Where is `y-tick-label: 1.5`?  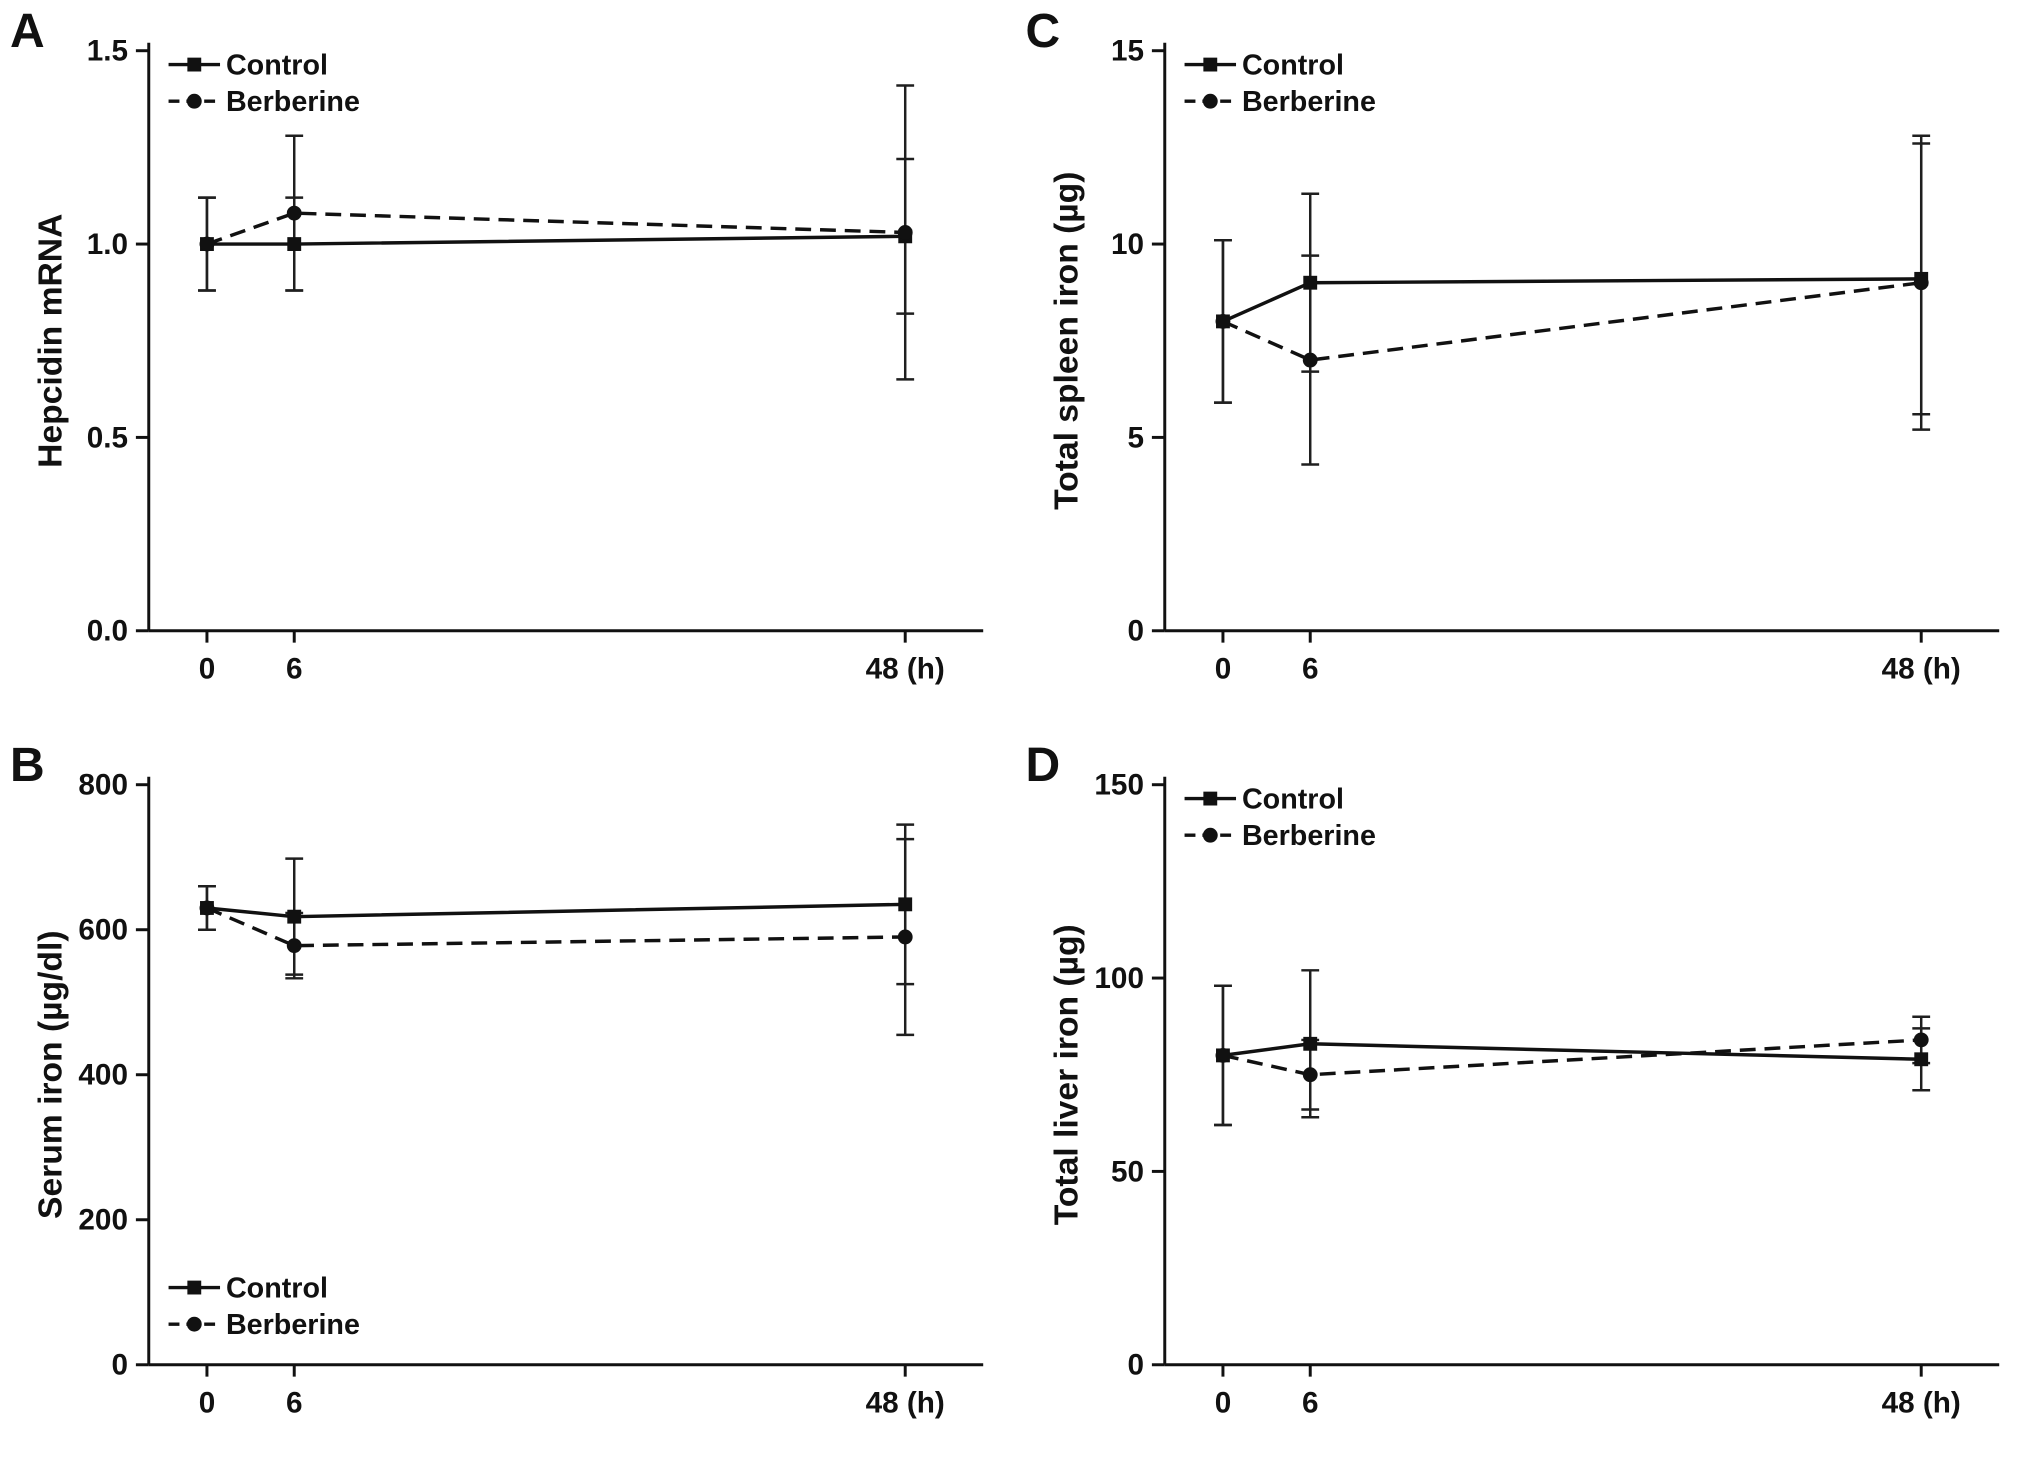
y-tick-label: 1.5 is located at coordinates (107, 51).